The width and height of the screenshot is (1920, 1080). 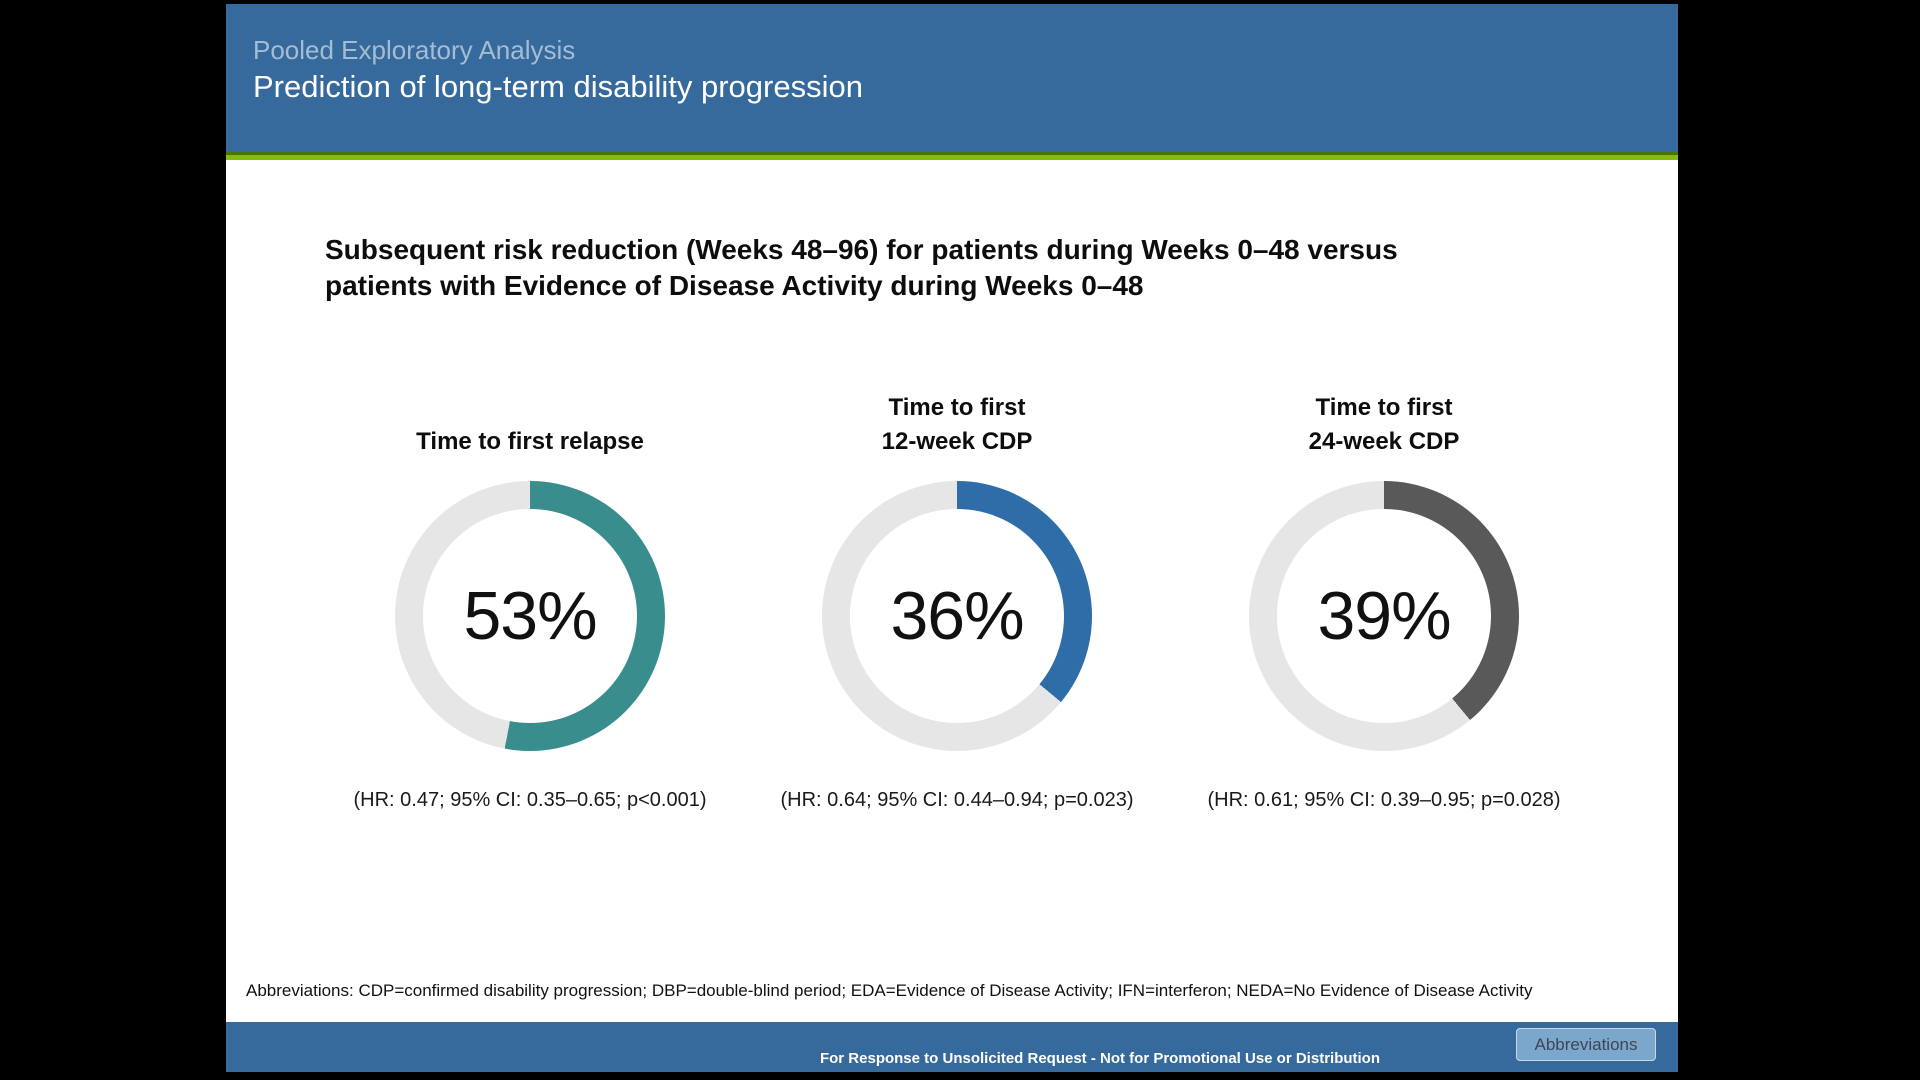 I want to click on donut-stat: (HR: 0.47; 95% CI: 0.35–0.65; p<0.001), so click(x=530, y=800).